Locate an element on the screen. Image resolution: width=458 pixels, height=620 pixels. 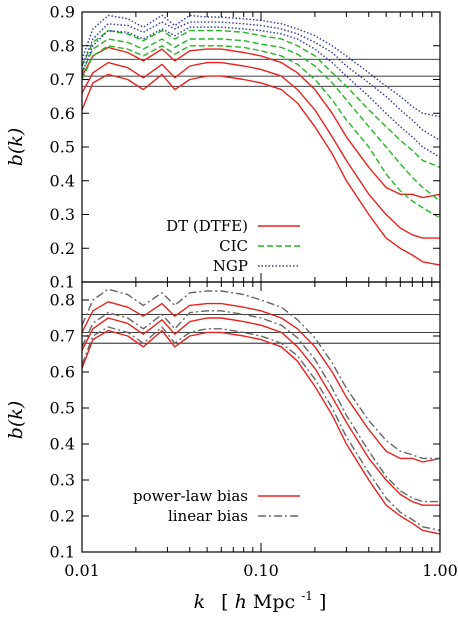
x-axis-label: k [ h Mpc -1 ] is located at coordinates (260, 598).